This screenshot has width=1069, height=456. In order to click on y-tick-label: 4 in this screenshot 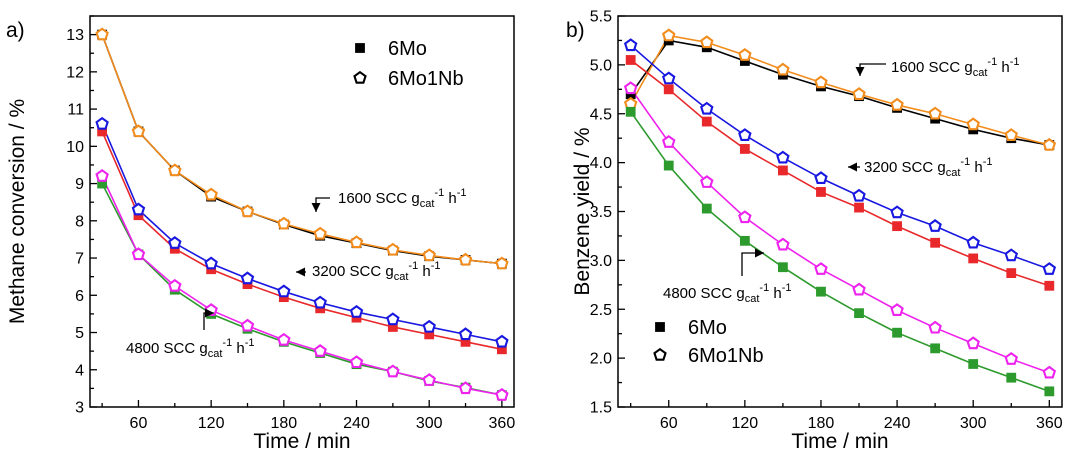, I will do `click(79, 370)`.